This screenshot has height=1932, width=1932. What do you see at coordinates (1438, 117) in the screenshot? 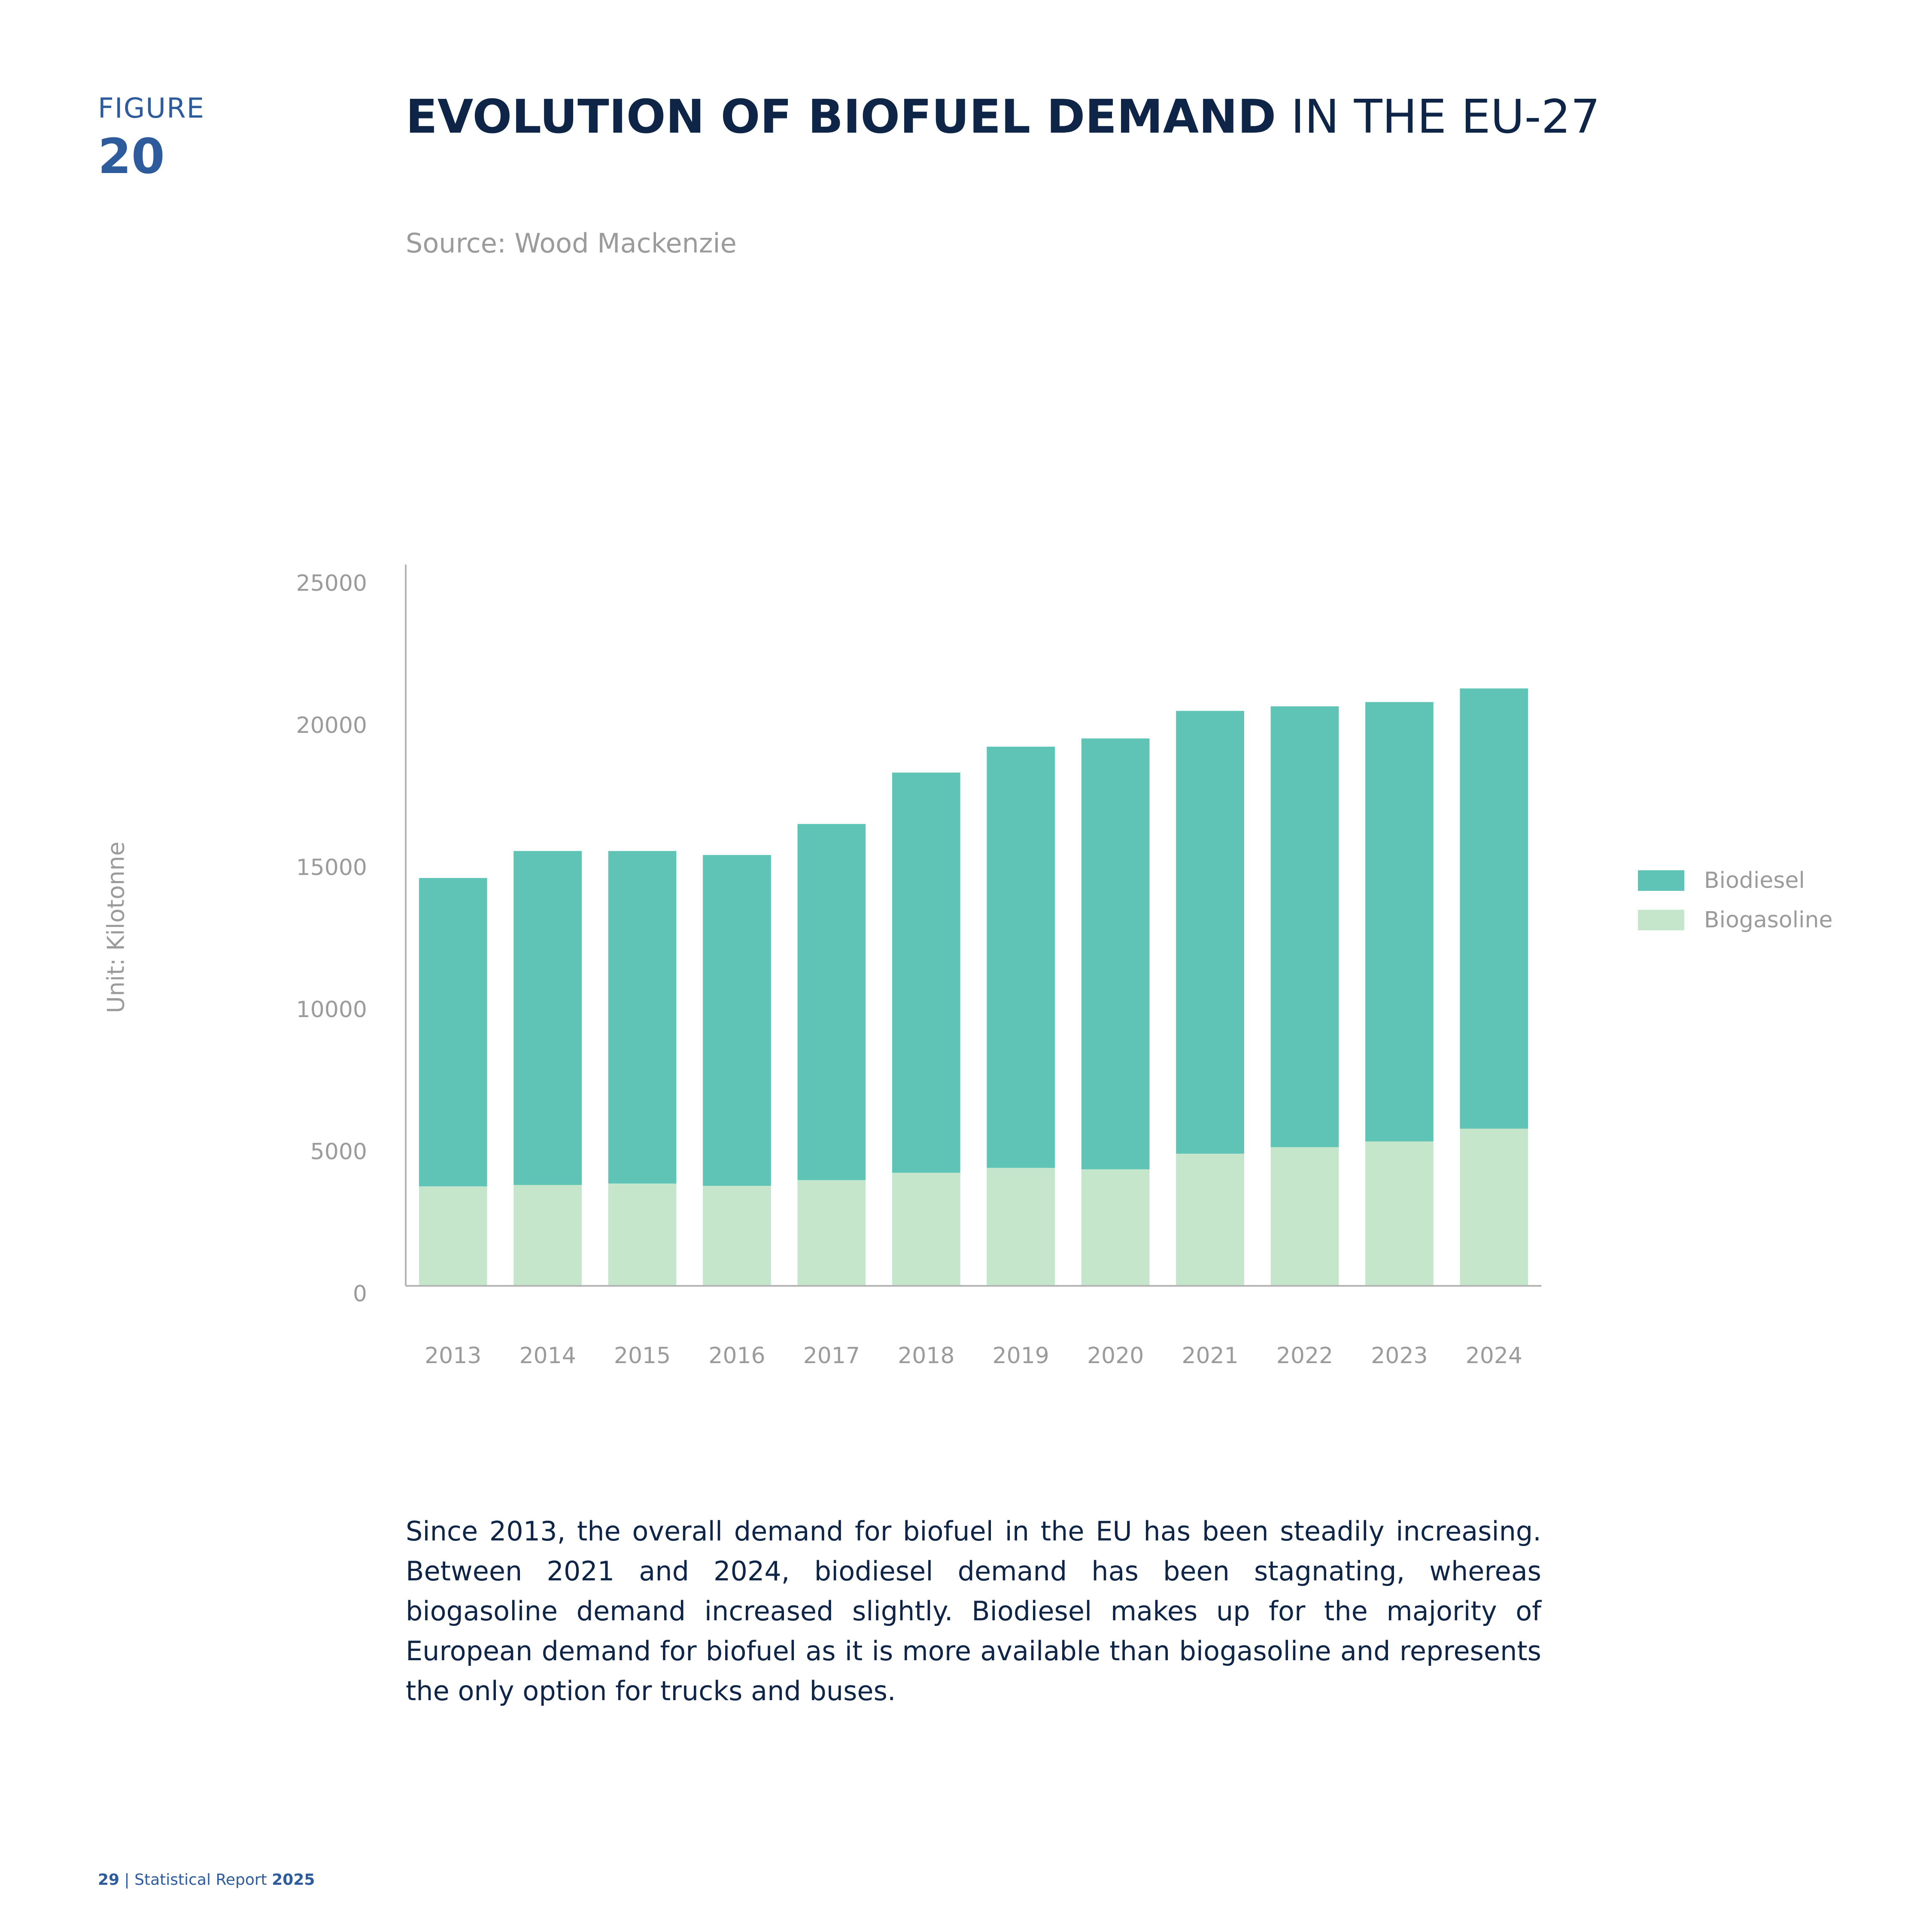
I see `title-rest: IN THE EU-27` at bounding box center [1438, 117].